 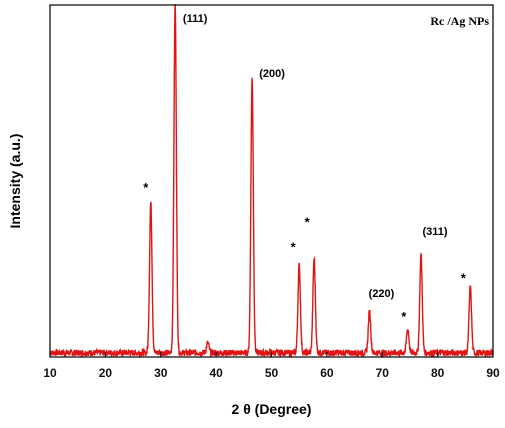 What do you see at coordinates (459, 21) in the screenshot?
I see `legend-label: Rc /Ag NPs` at bounding box center [459, 21].